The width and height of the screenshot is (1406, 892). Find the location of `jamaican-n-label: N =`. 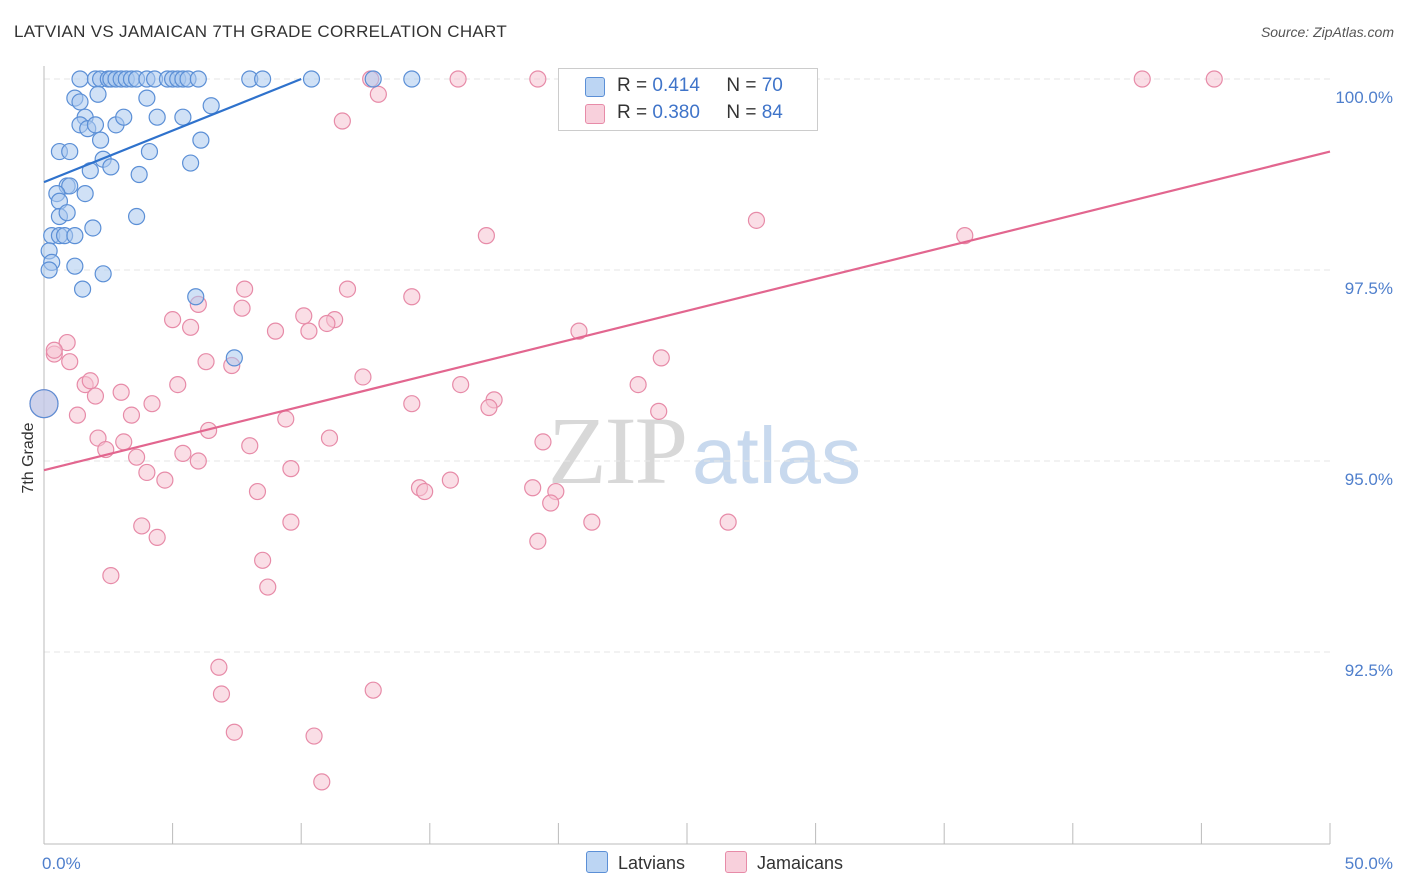

jamaican-n-label: N = is located at coordinates (741, 112).